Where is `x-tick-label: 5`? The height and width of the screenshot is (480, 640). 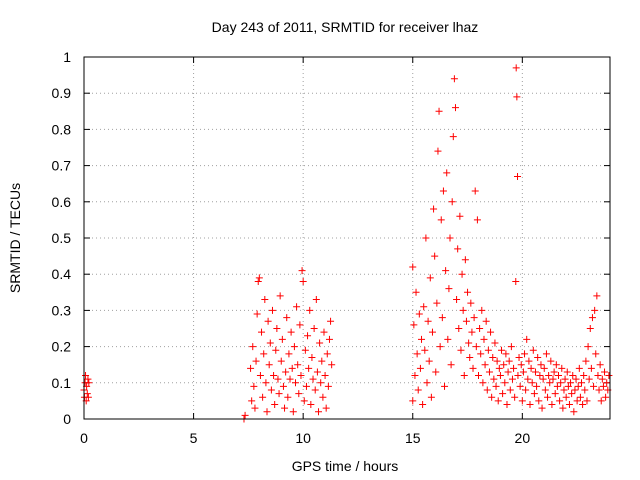 x-tick-label: 5 is located at coordinates (194, 438).